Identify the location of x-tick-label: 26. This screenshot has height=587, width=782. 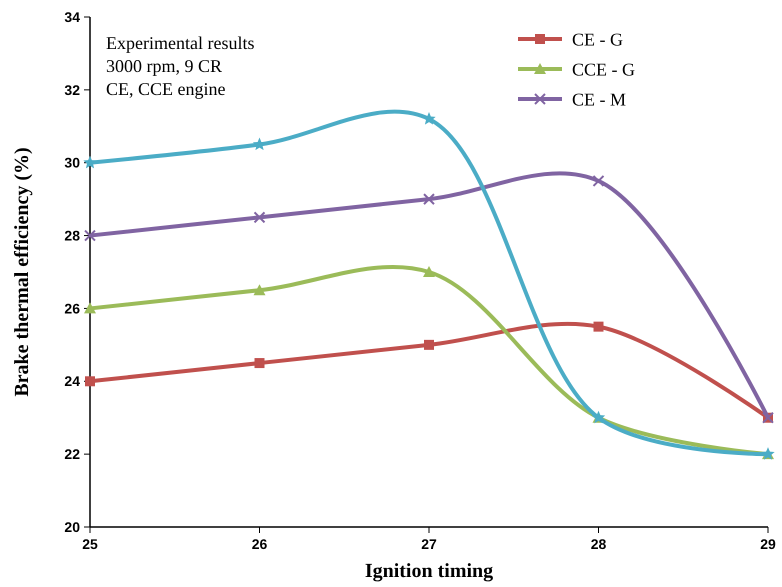
(260, 544).